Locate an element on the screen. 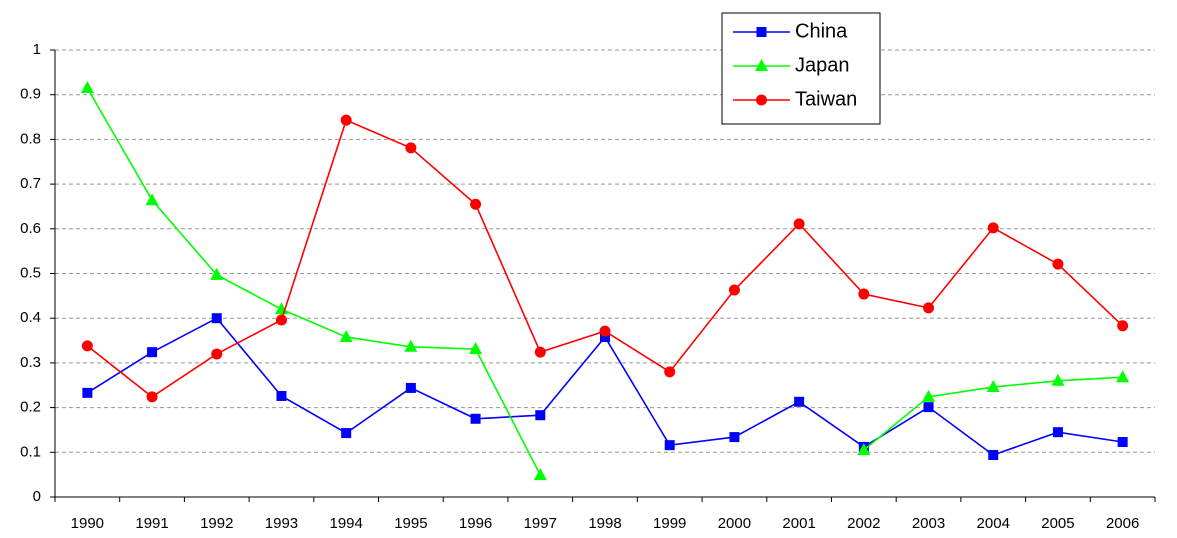 This screenshot has height=538, width=1177. y-tick-label: 0.3 is located at coordinates (30, 362).